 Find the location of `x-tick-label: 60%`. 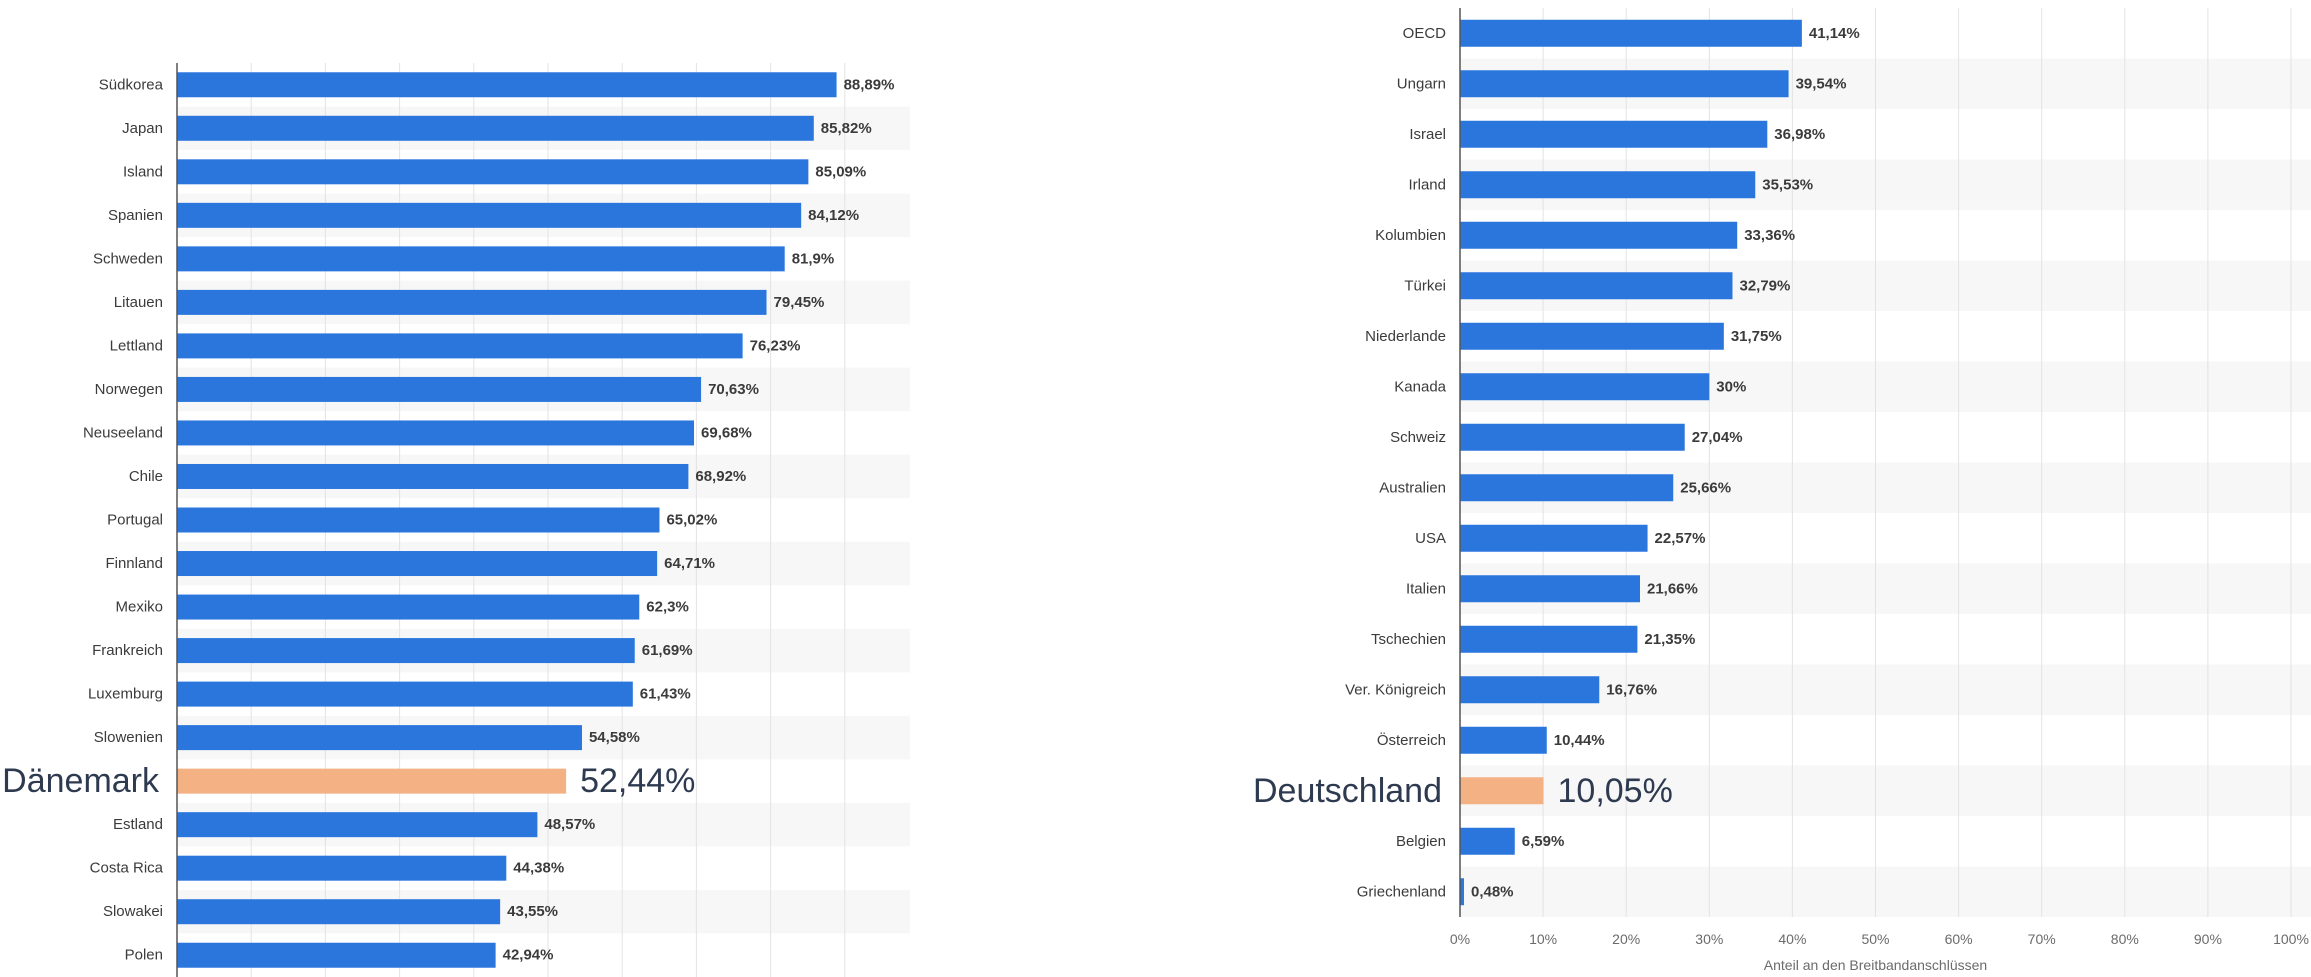

x-tick-label: 60% is located at coordinates (1959, 939).